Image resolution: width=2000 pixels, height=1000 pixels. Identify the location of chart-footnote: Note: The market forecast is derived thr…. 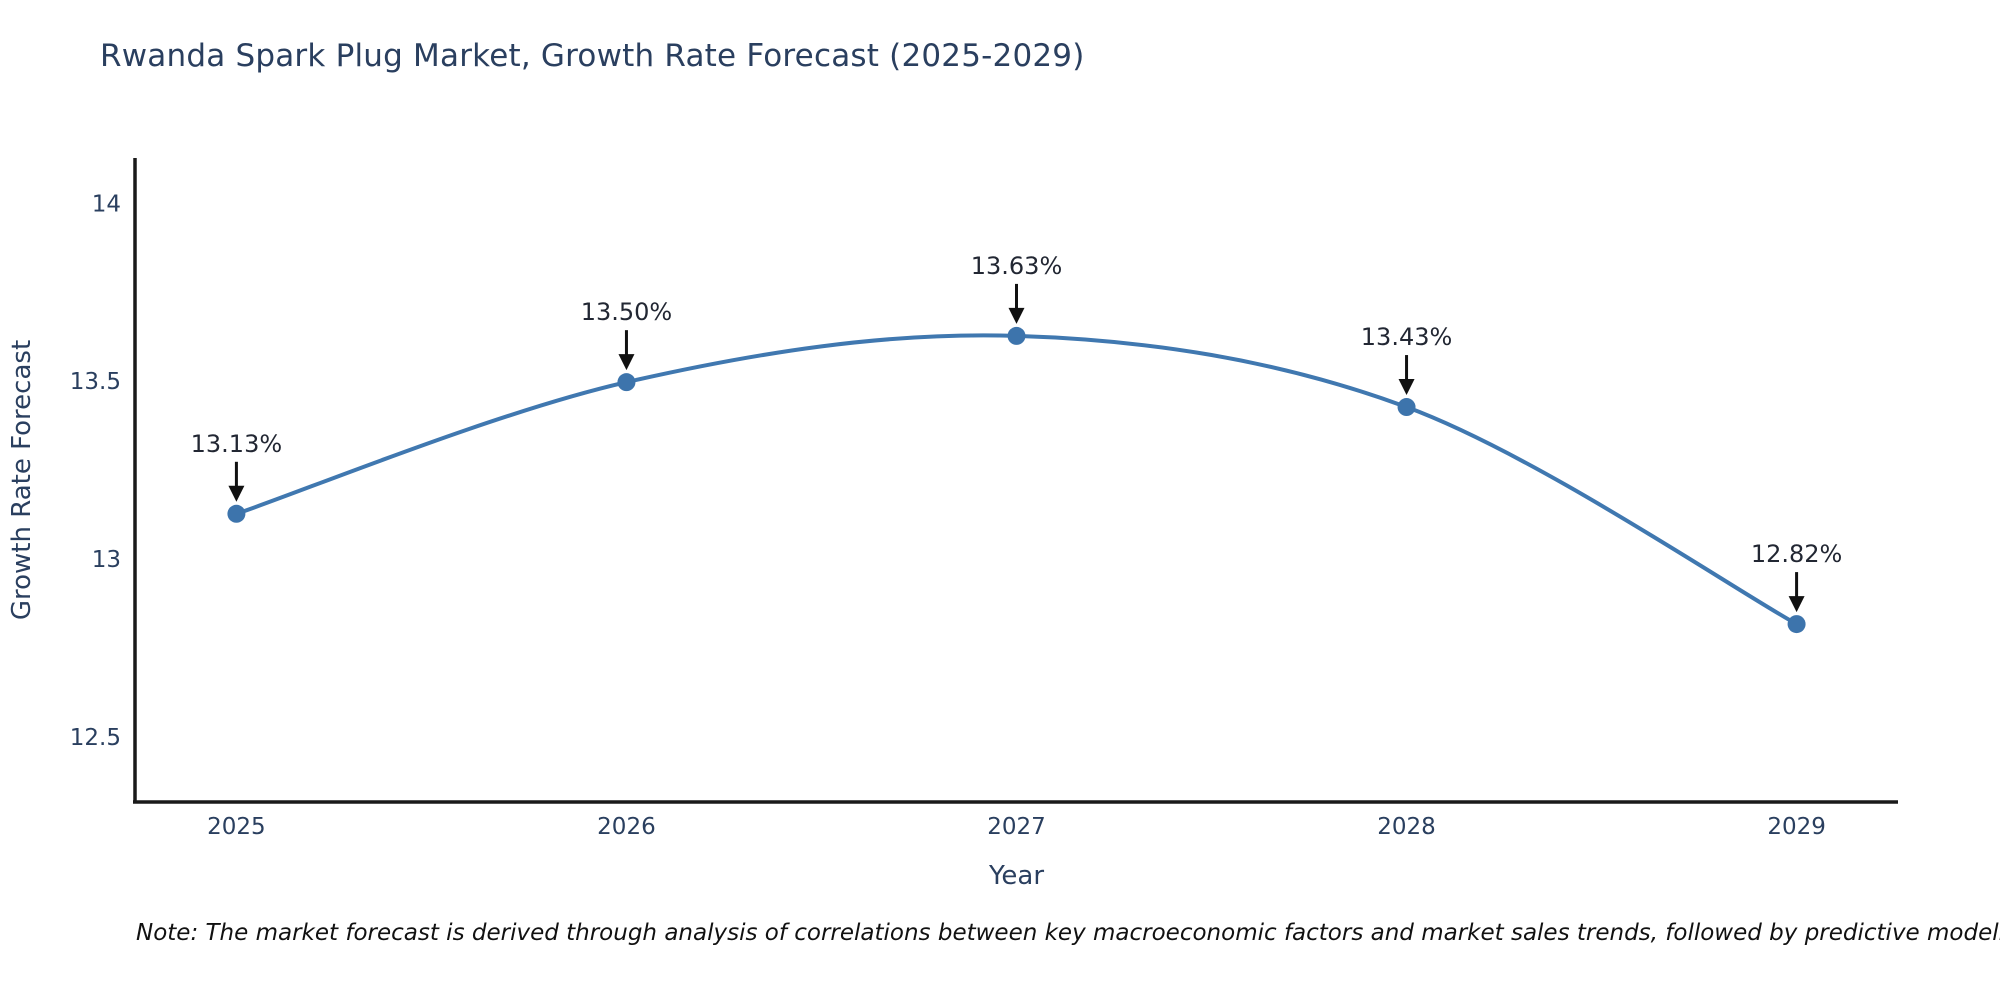
(1068, 933).